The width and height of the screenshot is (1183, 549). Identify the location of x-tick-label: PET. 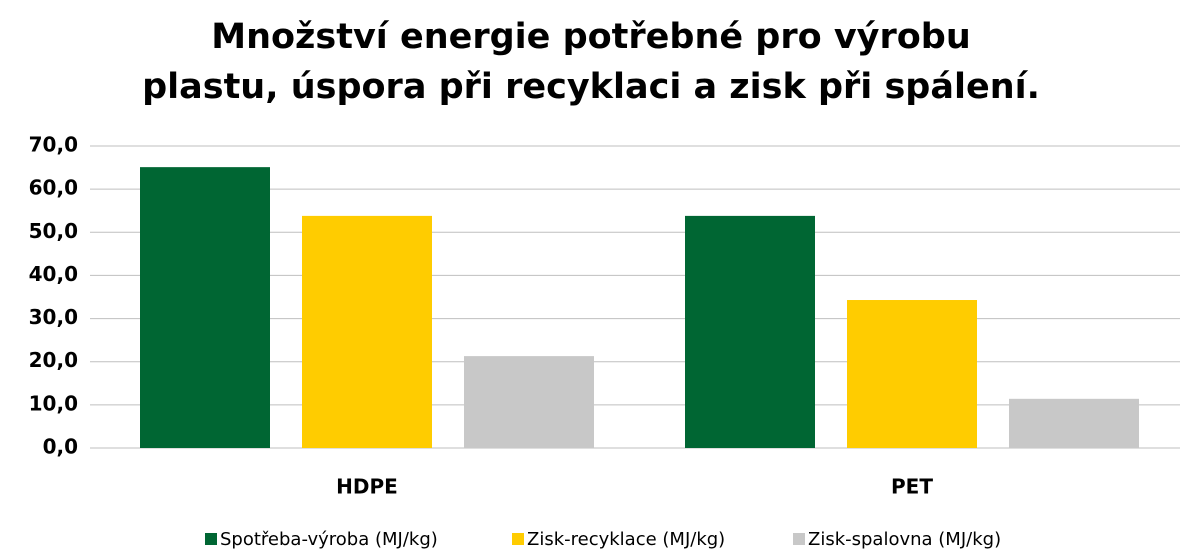
(912, 487).